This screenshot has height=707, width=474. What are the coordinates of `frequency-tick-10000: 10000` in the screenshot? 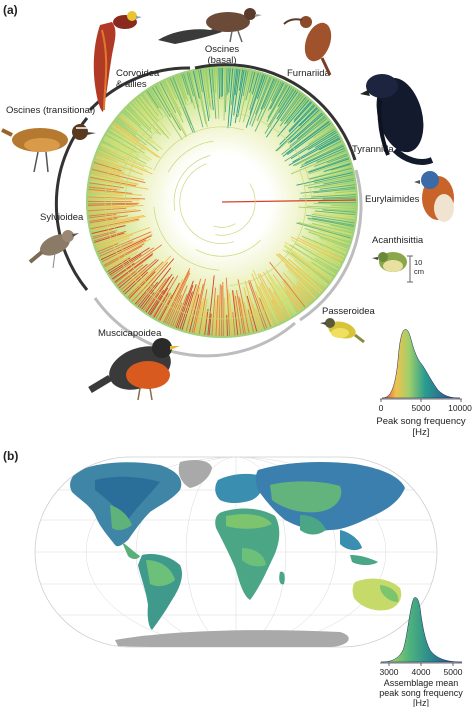 It's located at (460, 408).